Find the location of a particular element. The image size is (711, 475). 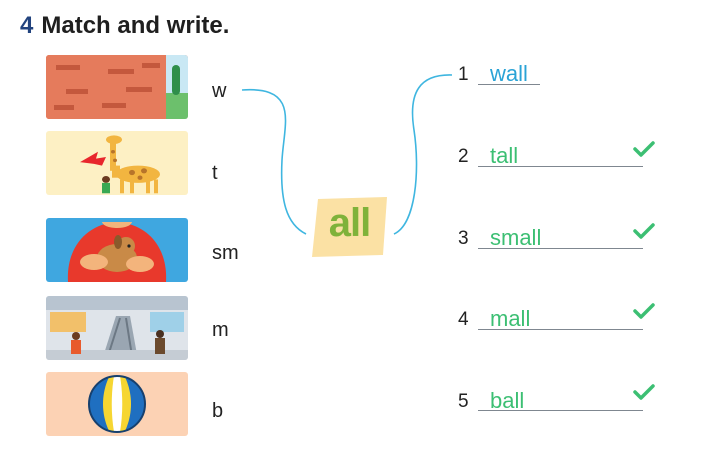

picture-ball is located at coordinates (117, 404).